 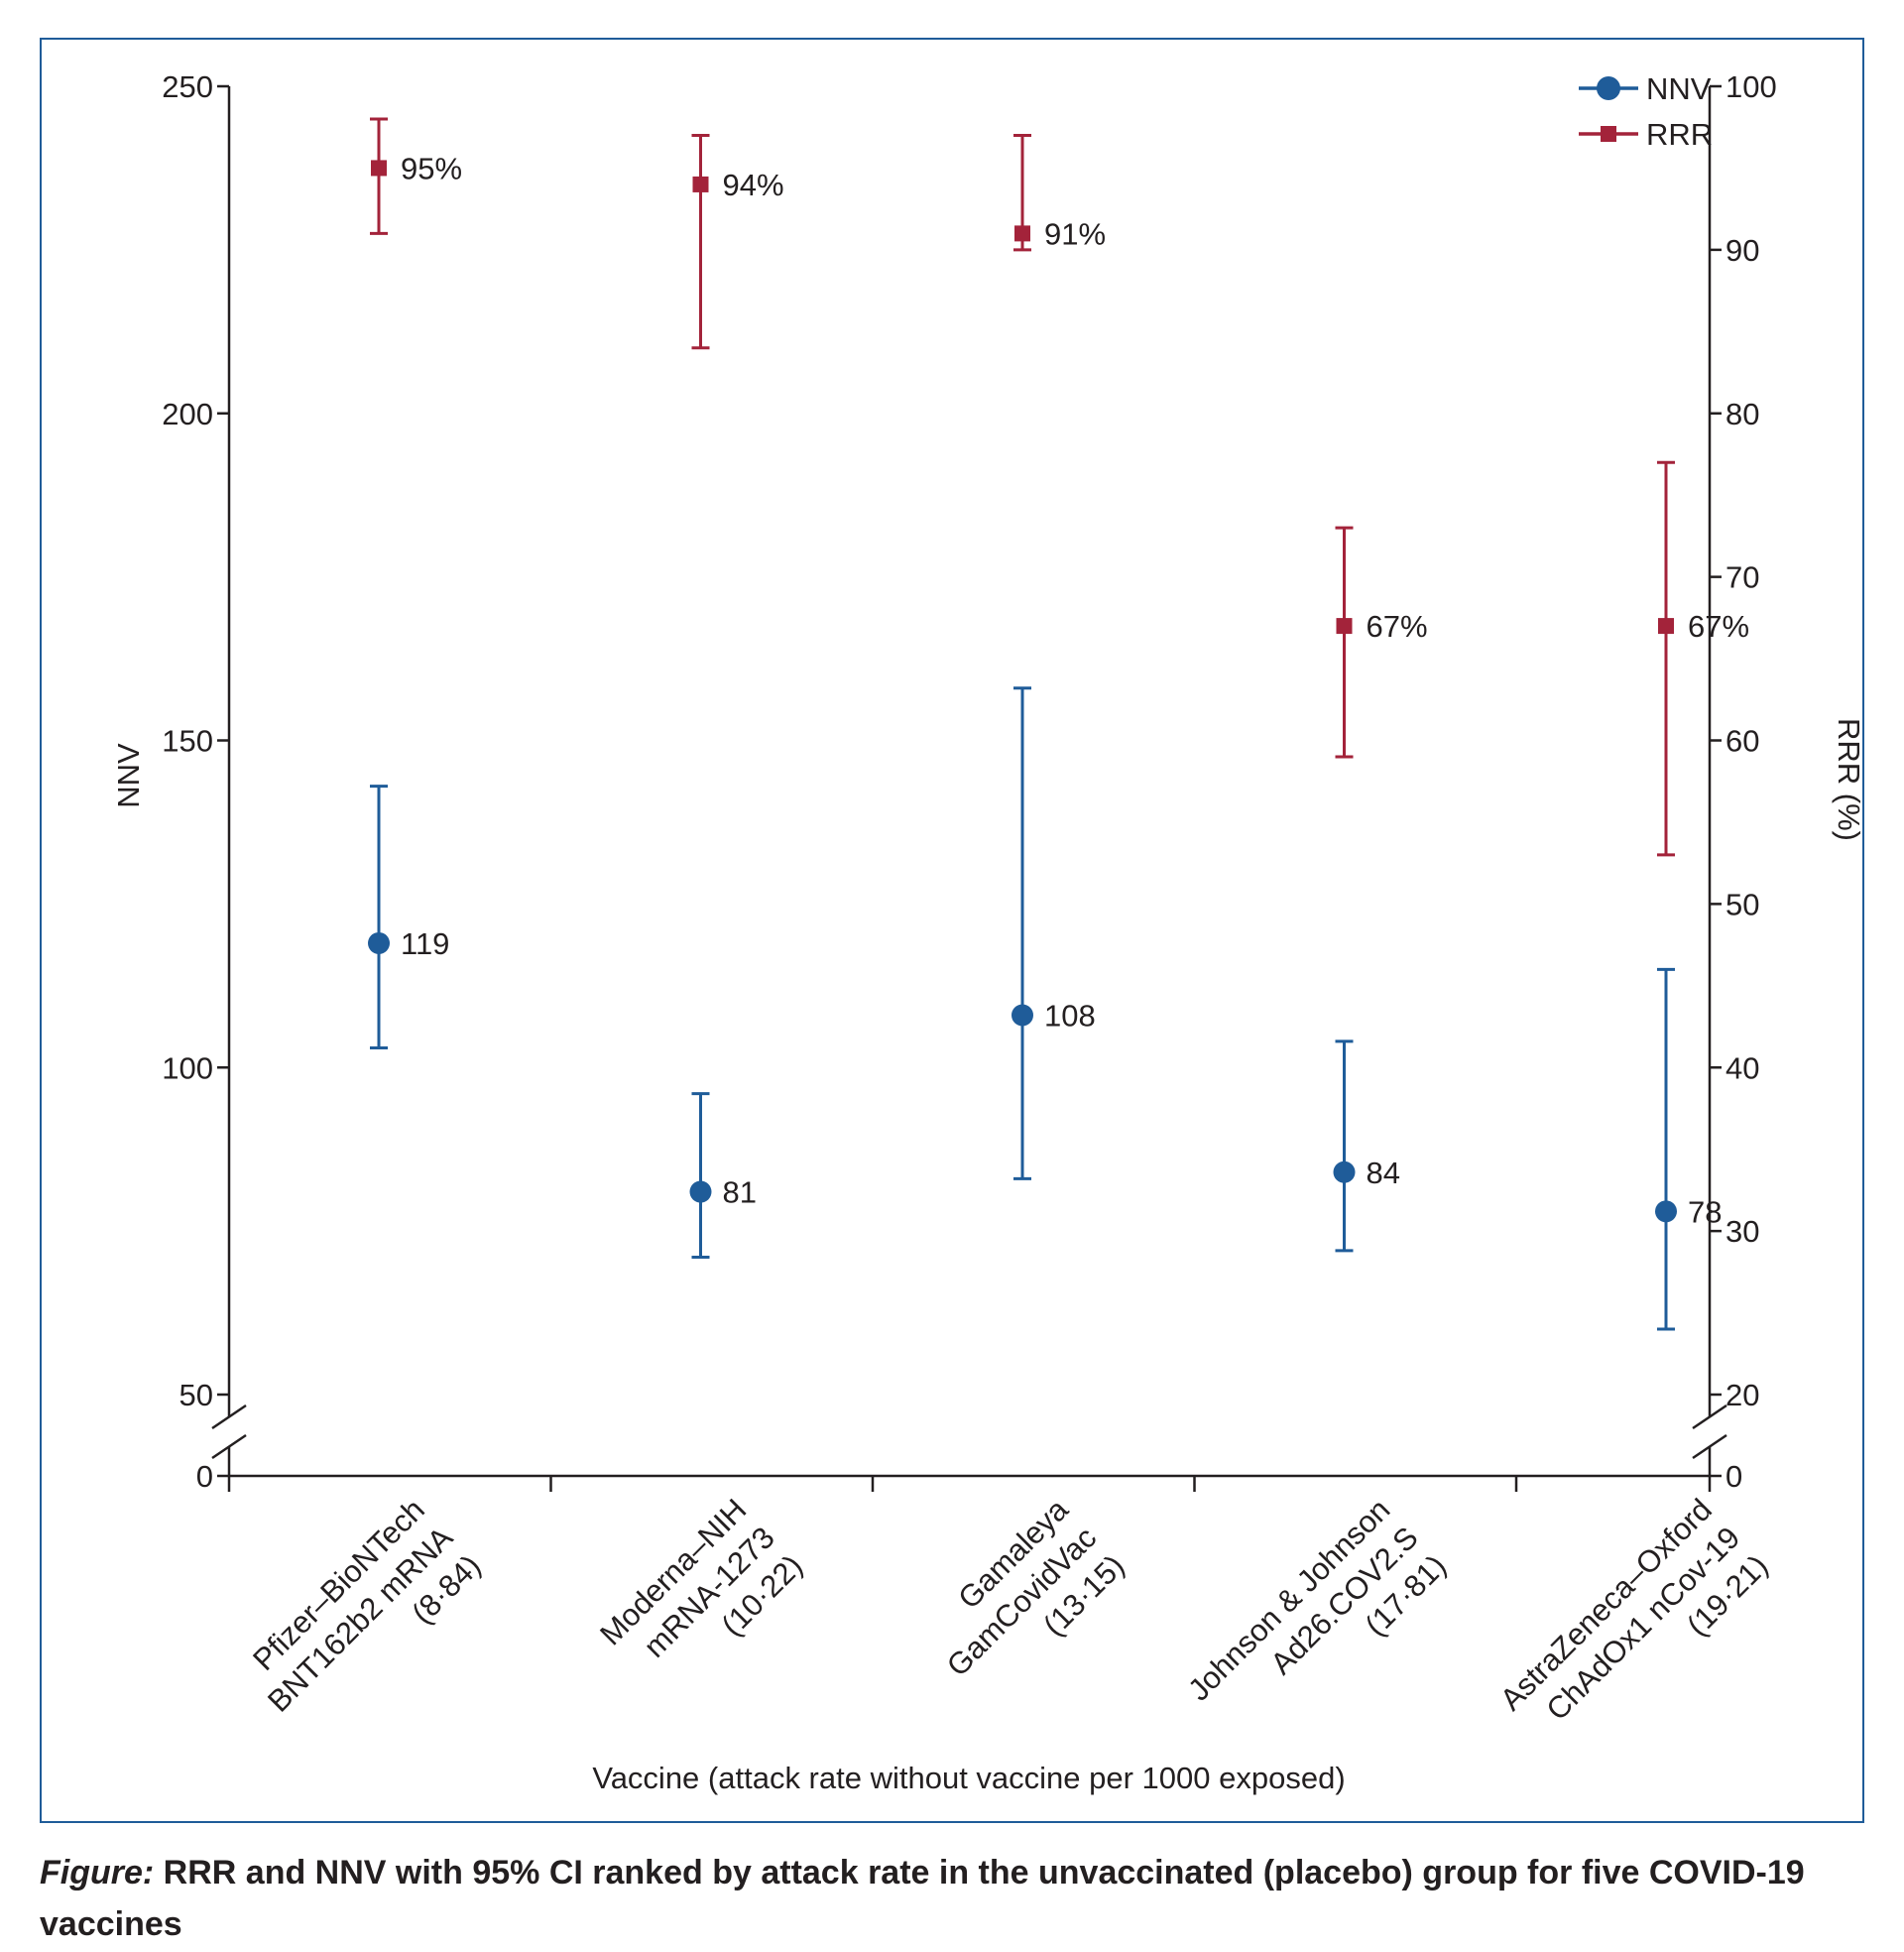 I want to click on rrr-data-label: 94%, so click(x=753, y=185).